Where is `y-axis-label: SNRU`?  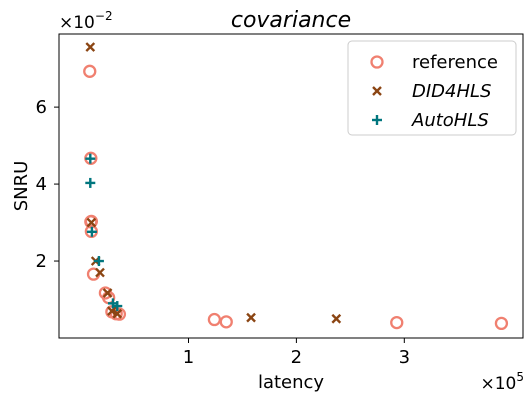
y-axis-label: SNRU is located at coordinates (21, 186).